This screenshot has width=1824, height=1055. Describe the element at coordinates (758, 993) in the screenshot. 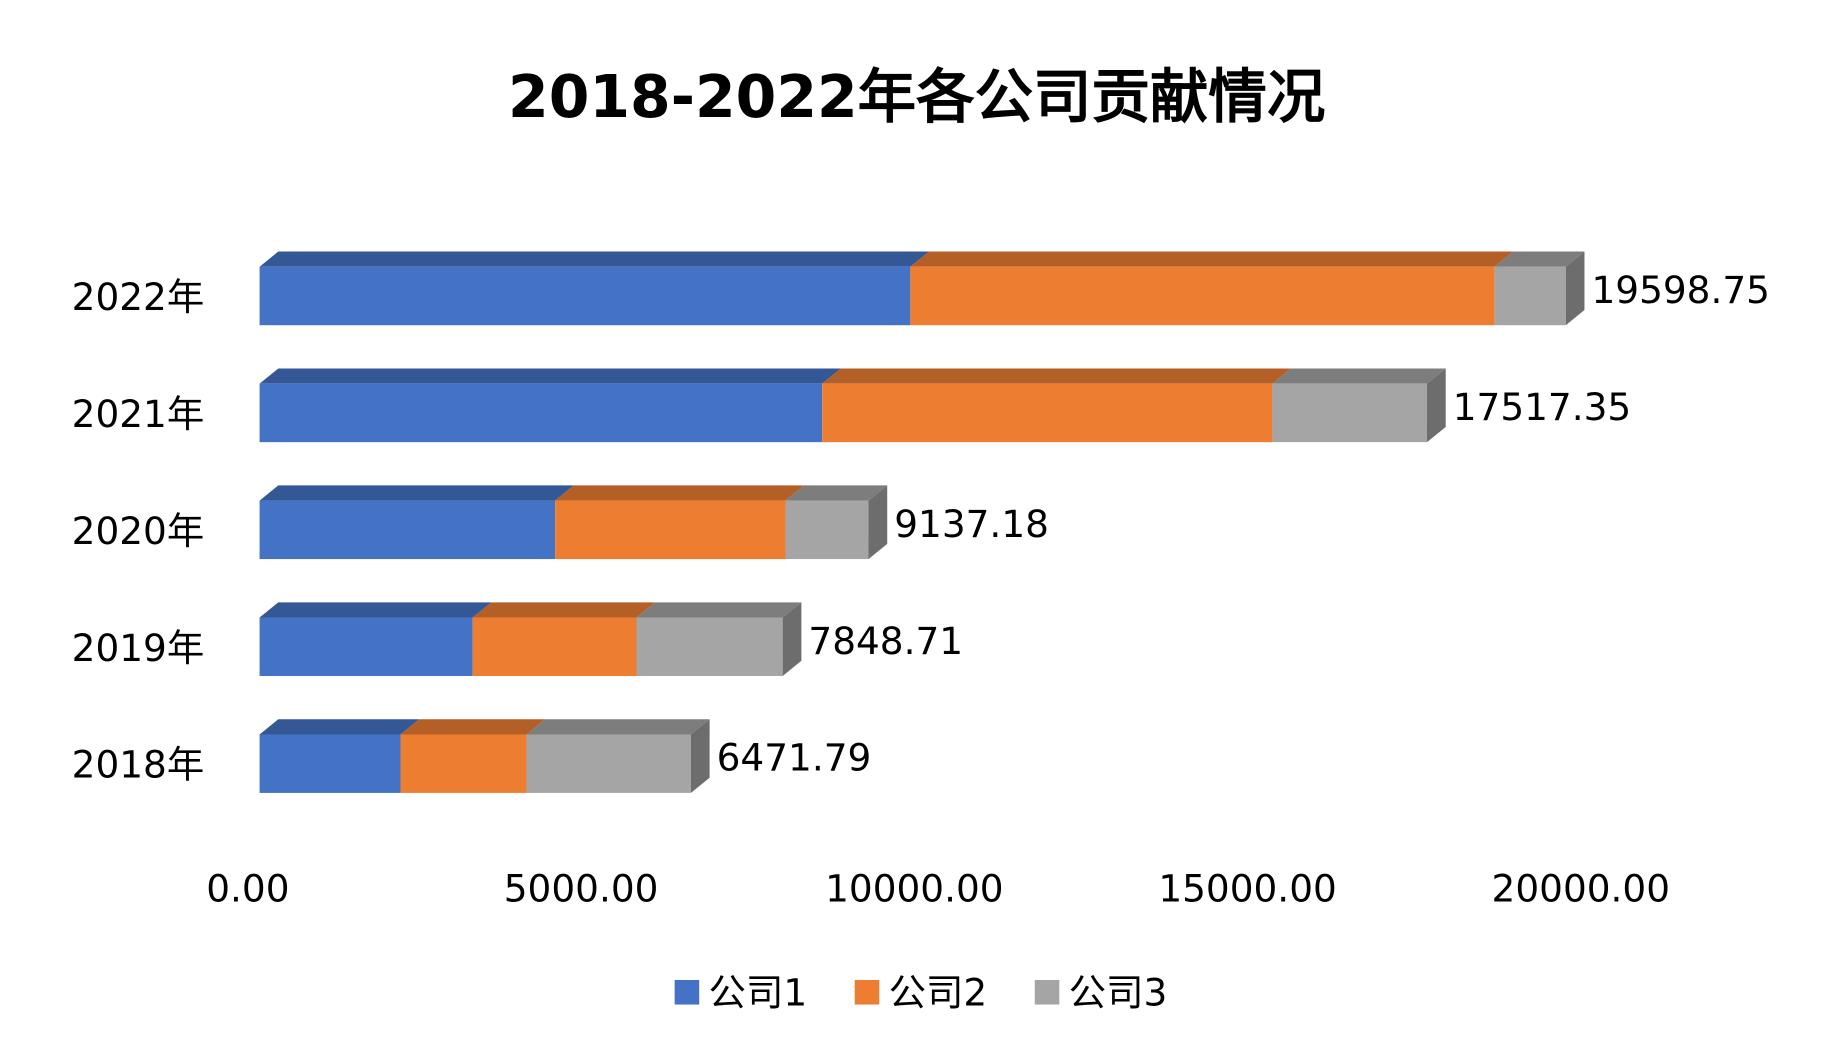

I see `legend-label: 公司1` at that location.